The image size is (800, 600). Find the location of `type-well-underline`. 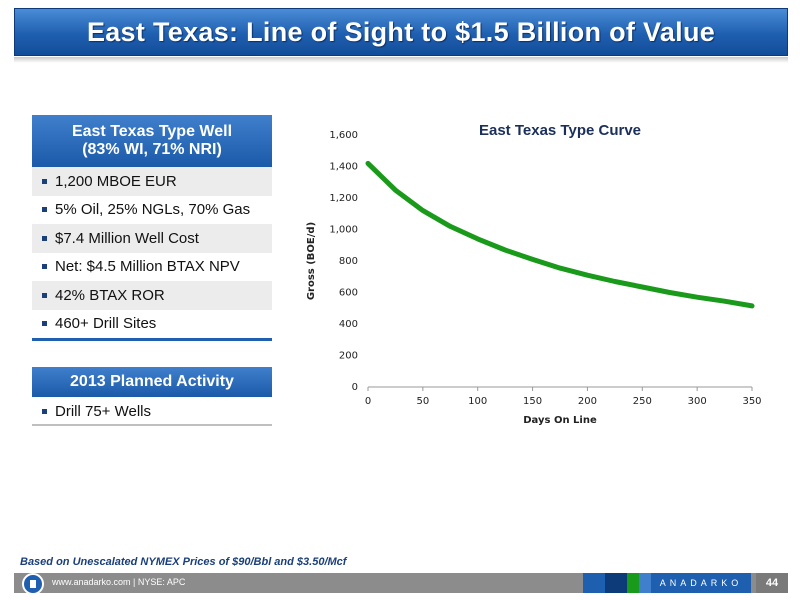

type-well-underline is located at coordinates (152, 339).